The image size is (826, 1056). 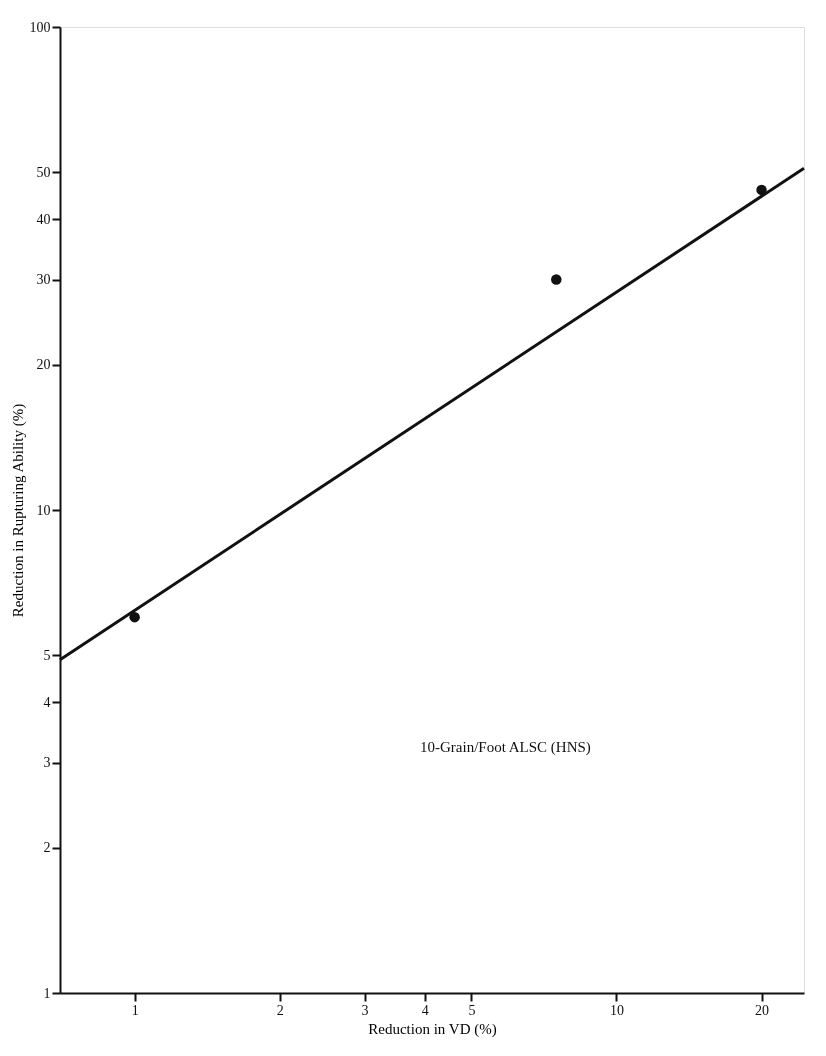 I want to click on x-tick-label: 2, so click(x=280, y=1010).